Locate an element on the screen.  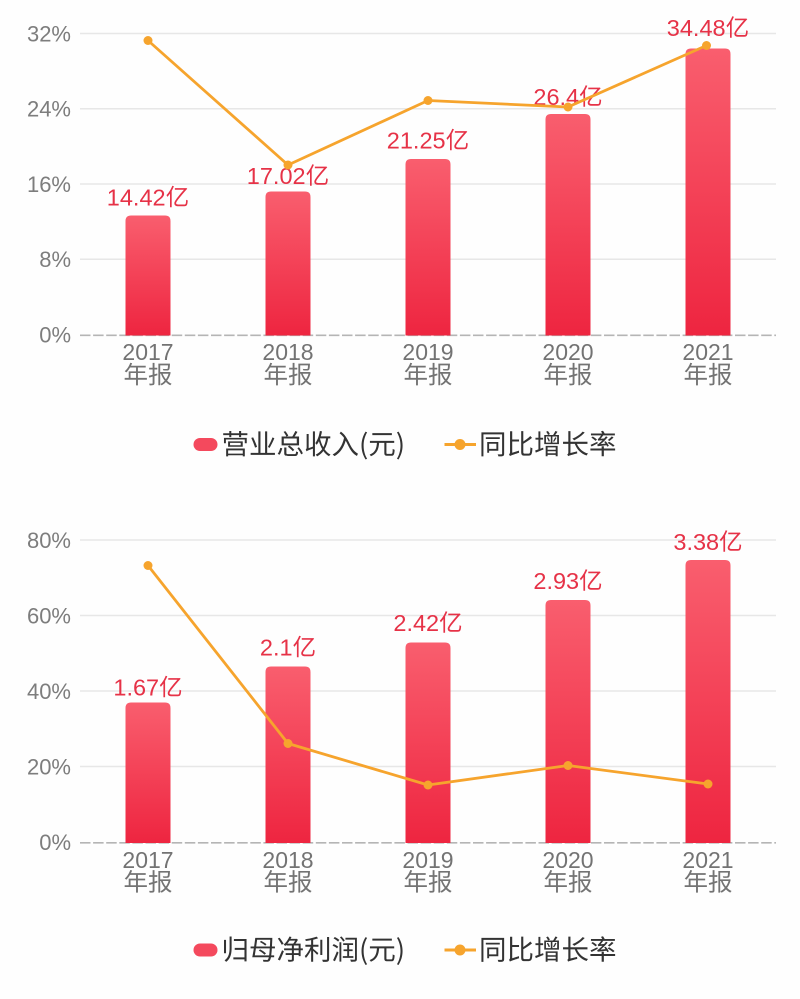
svg-text: 2.42 is located at coordinates (416, 623).